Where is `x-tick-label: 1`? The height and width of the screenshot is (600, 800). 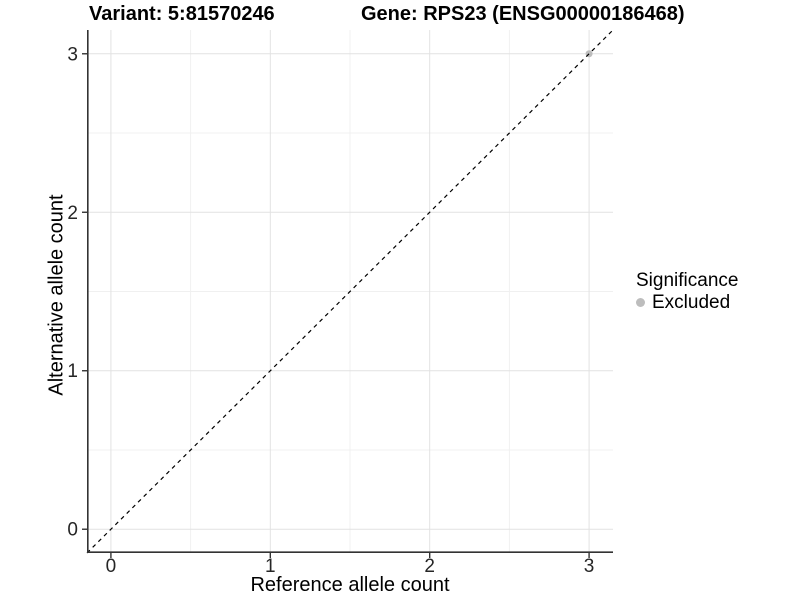
x-tick-label: 1 is located at coordinates (270, 566).